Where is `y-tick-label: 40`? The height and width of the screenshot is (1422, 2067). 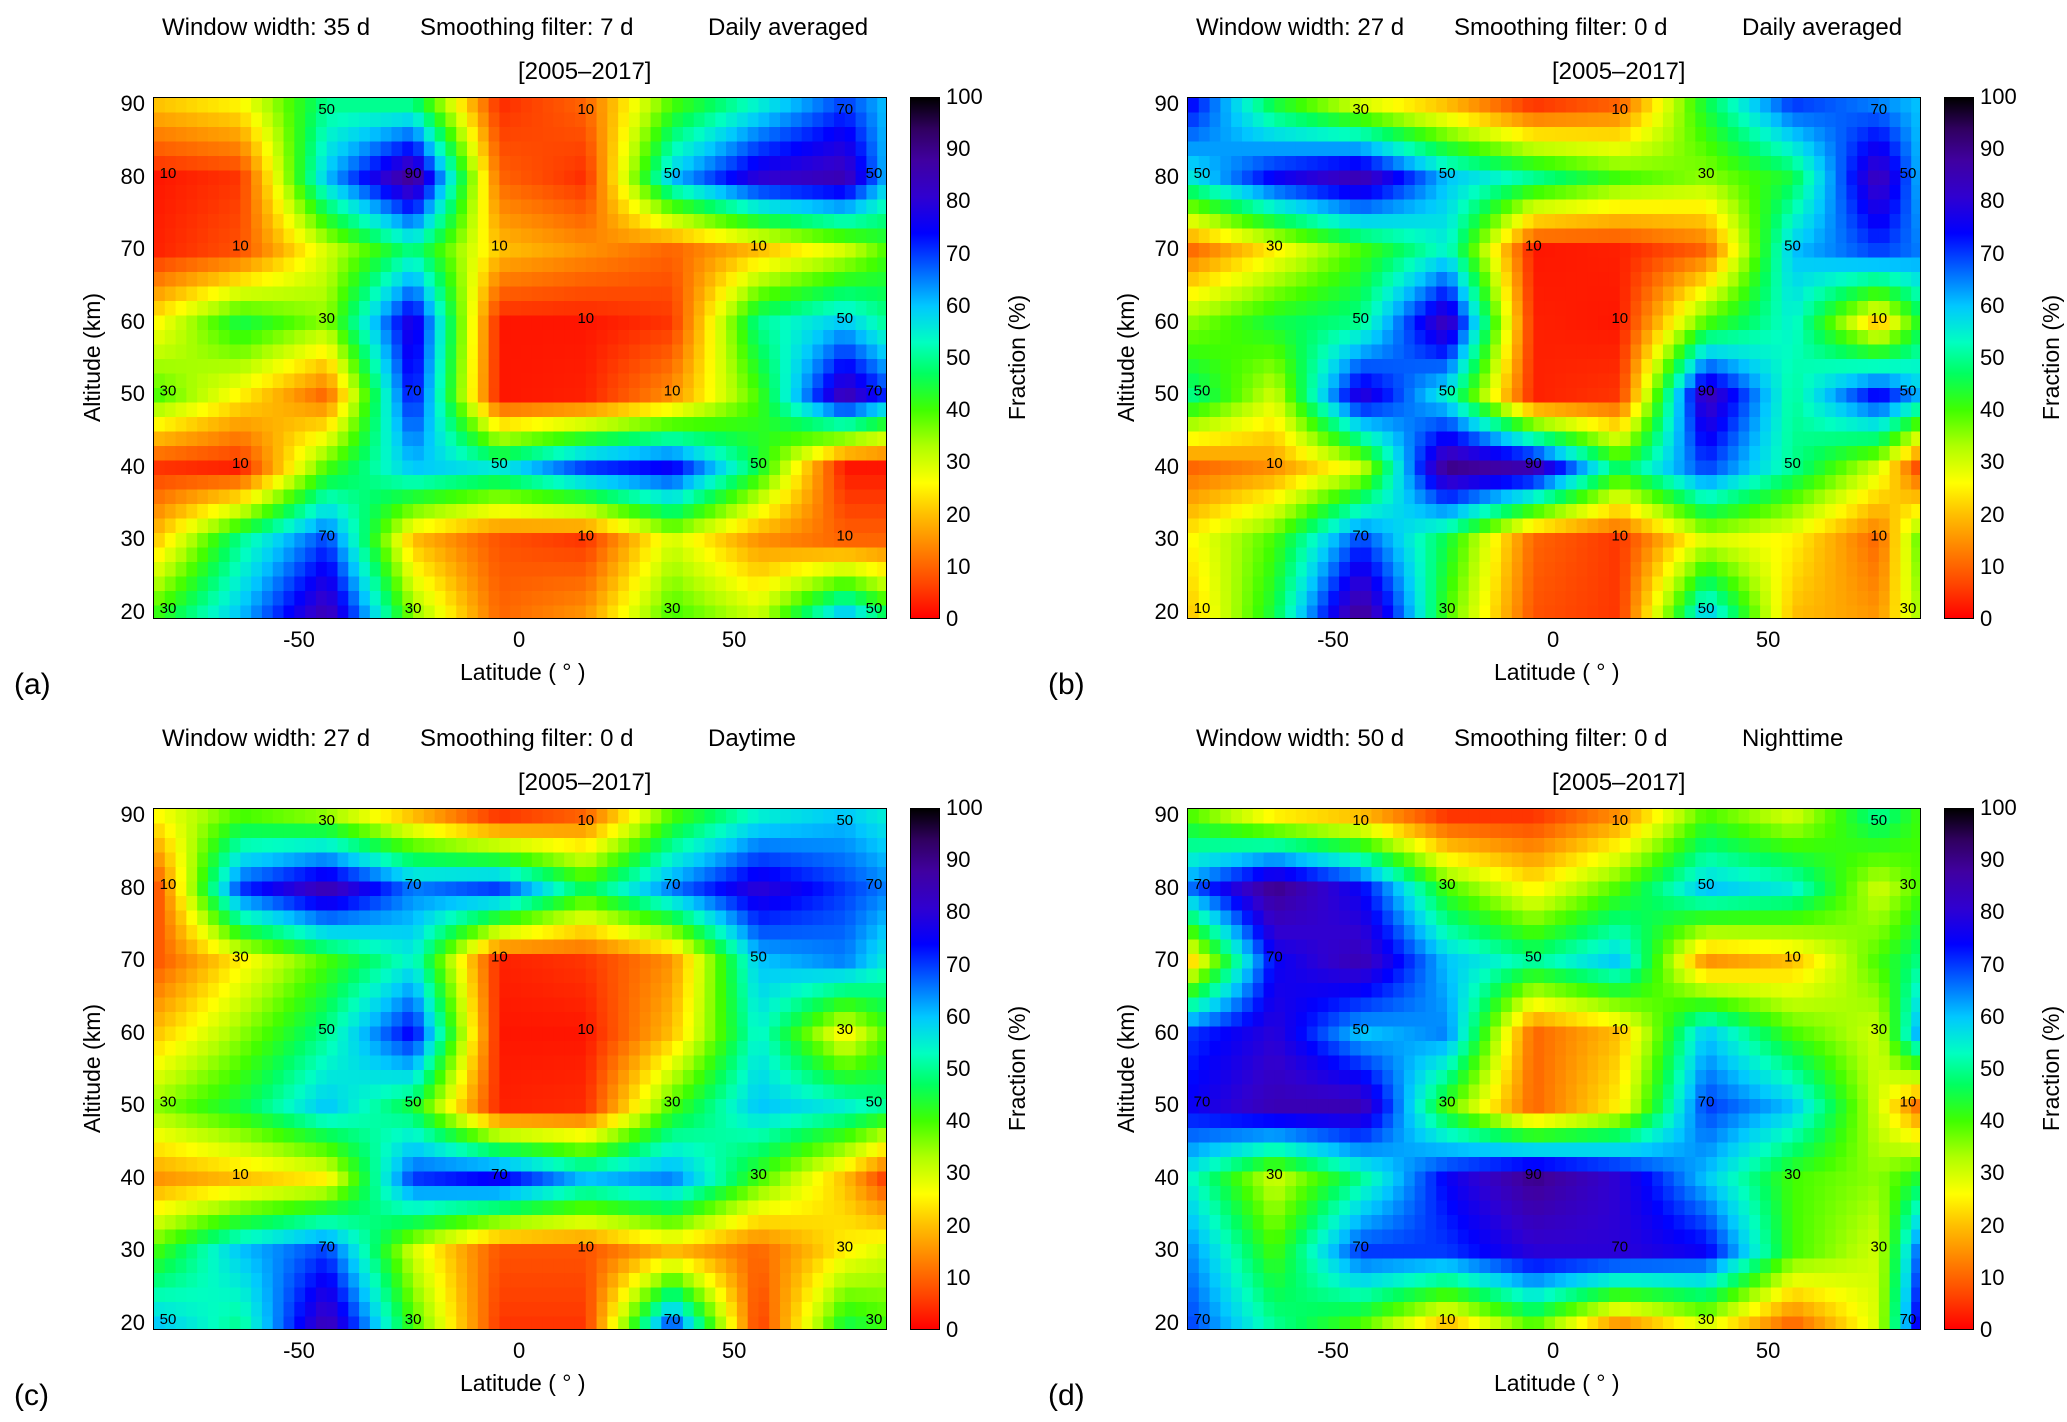
y-tick-label: 40 is located at coordinates (132, 466).